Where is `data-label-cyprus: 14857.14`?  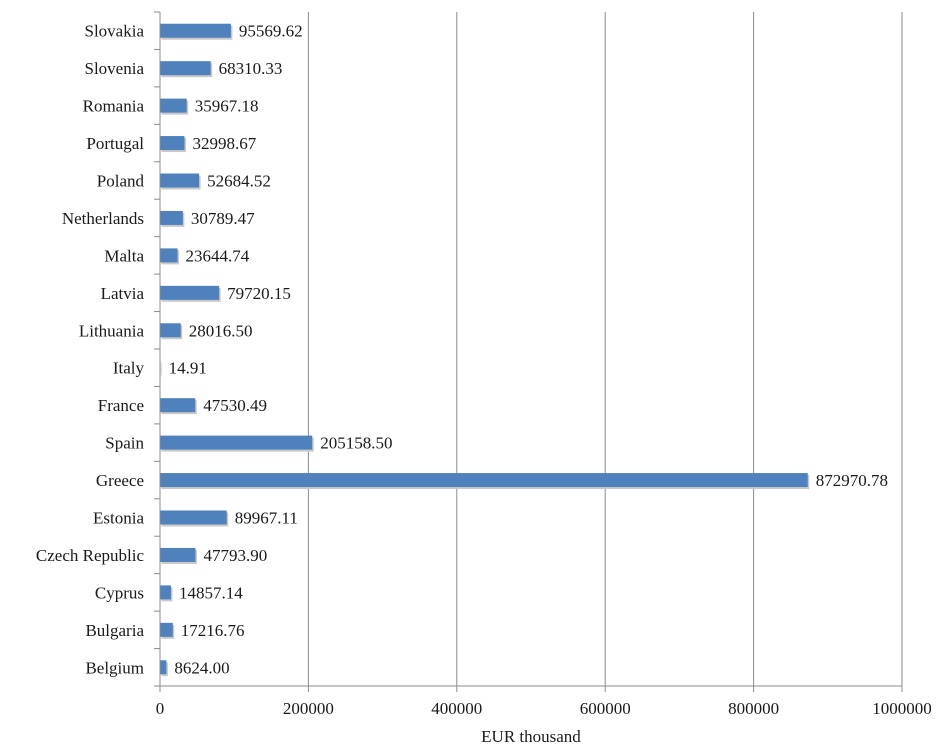 data-label-cyprus: 14857.14 is located at coordinates (211, 592).